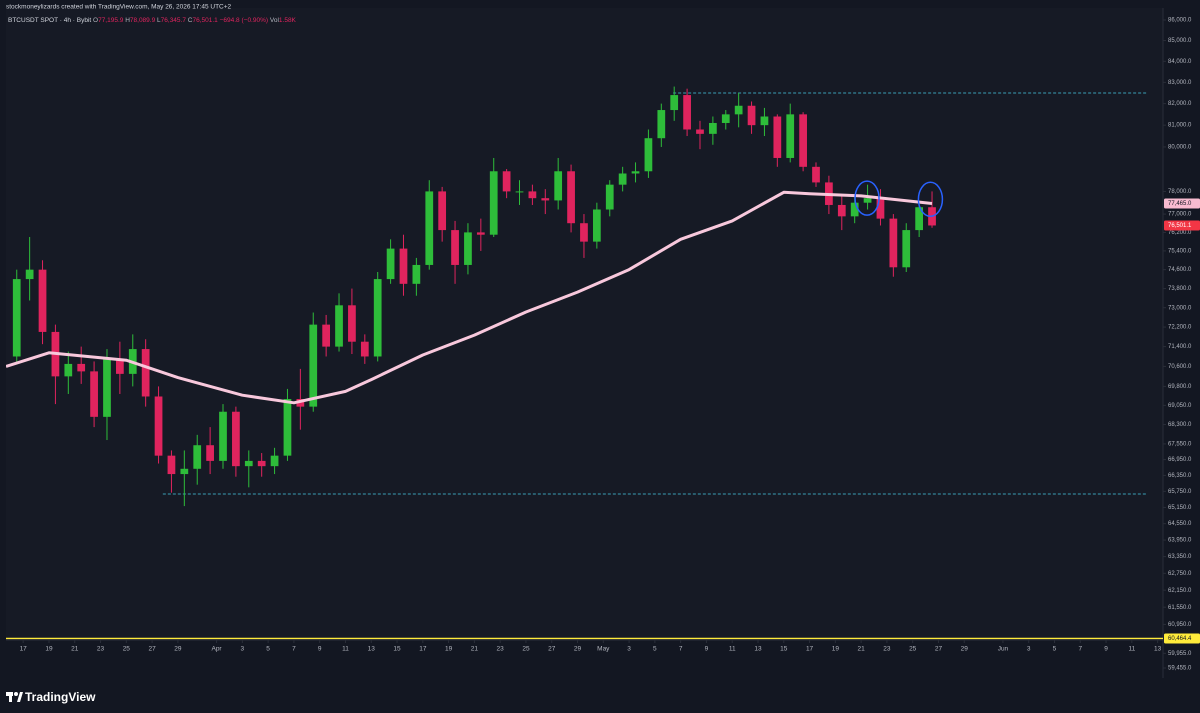  I want to click on y-tick-label: 69,050.0, so click(1180, 406).